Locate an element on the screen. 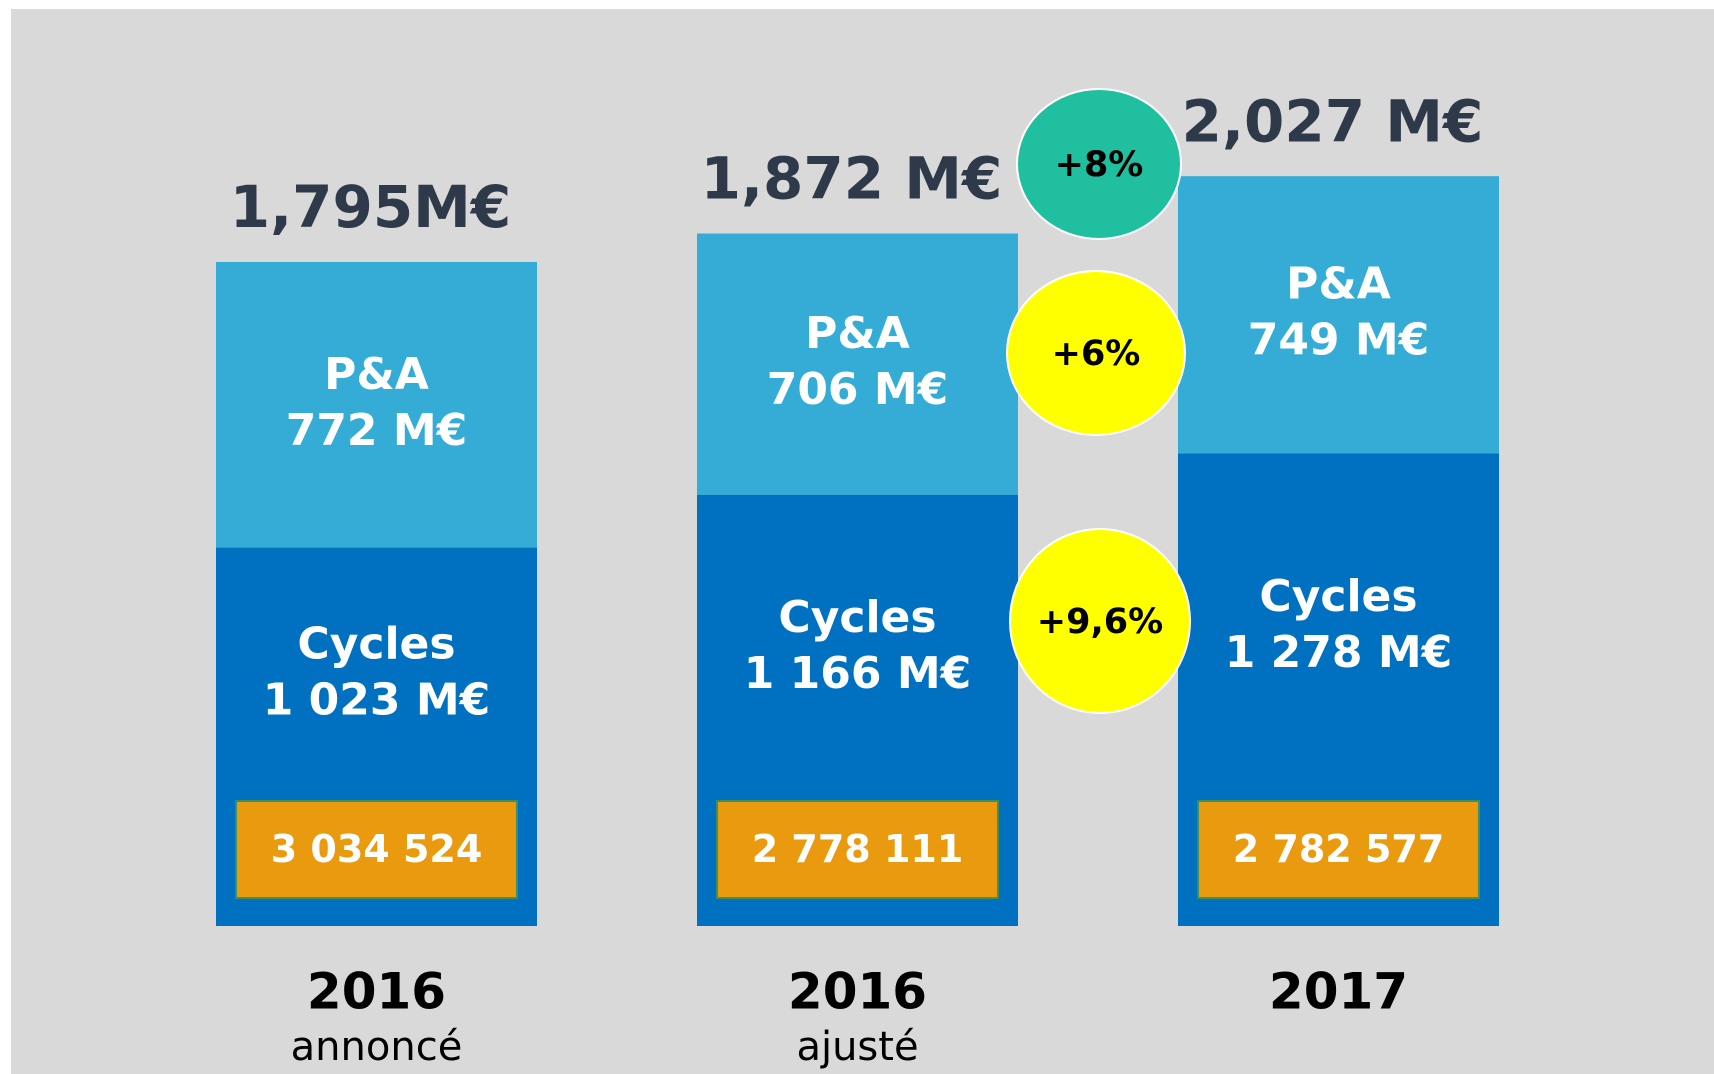 This screenshot has height=1074, width=1714. total-label: 1,795M€ is located at coordinates (371, 207).